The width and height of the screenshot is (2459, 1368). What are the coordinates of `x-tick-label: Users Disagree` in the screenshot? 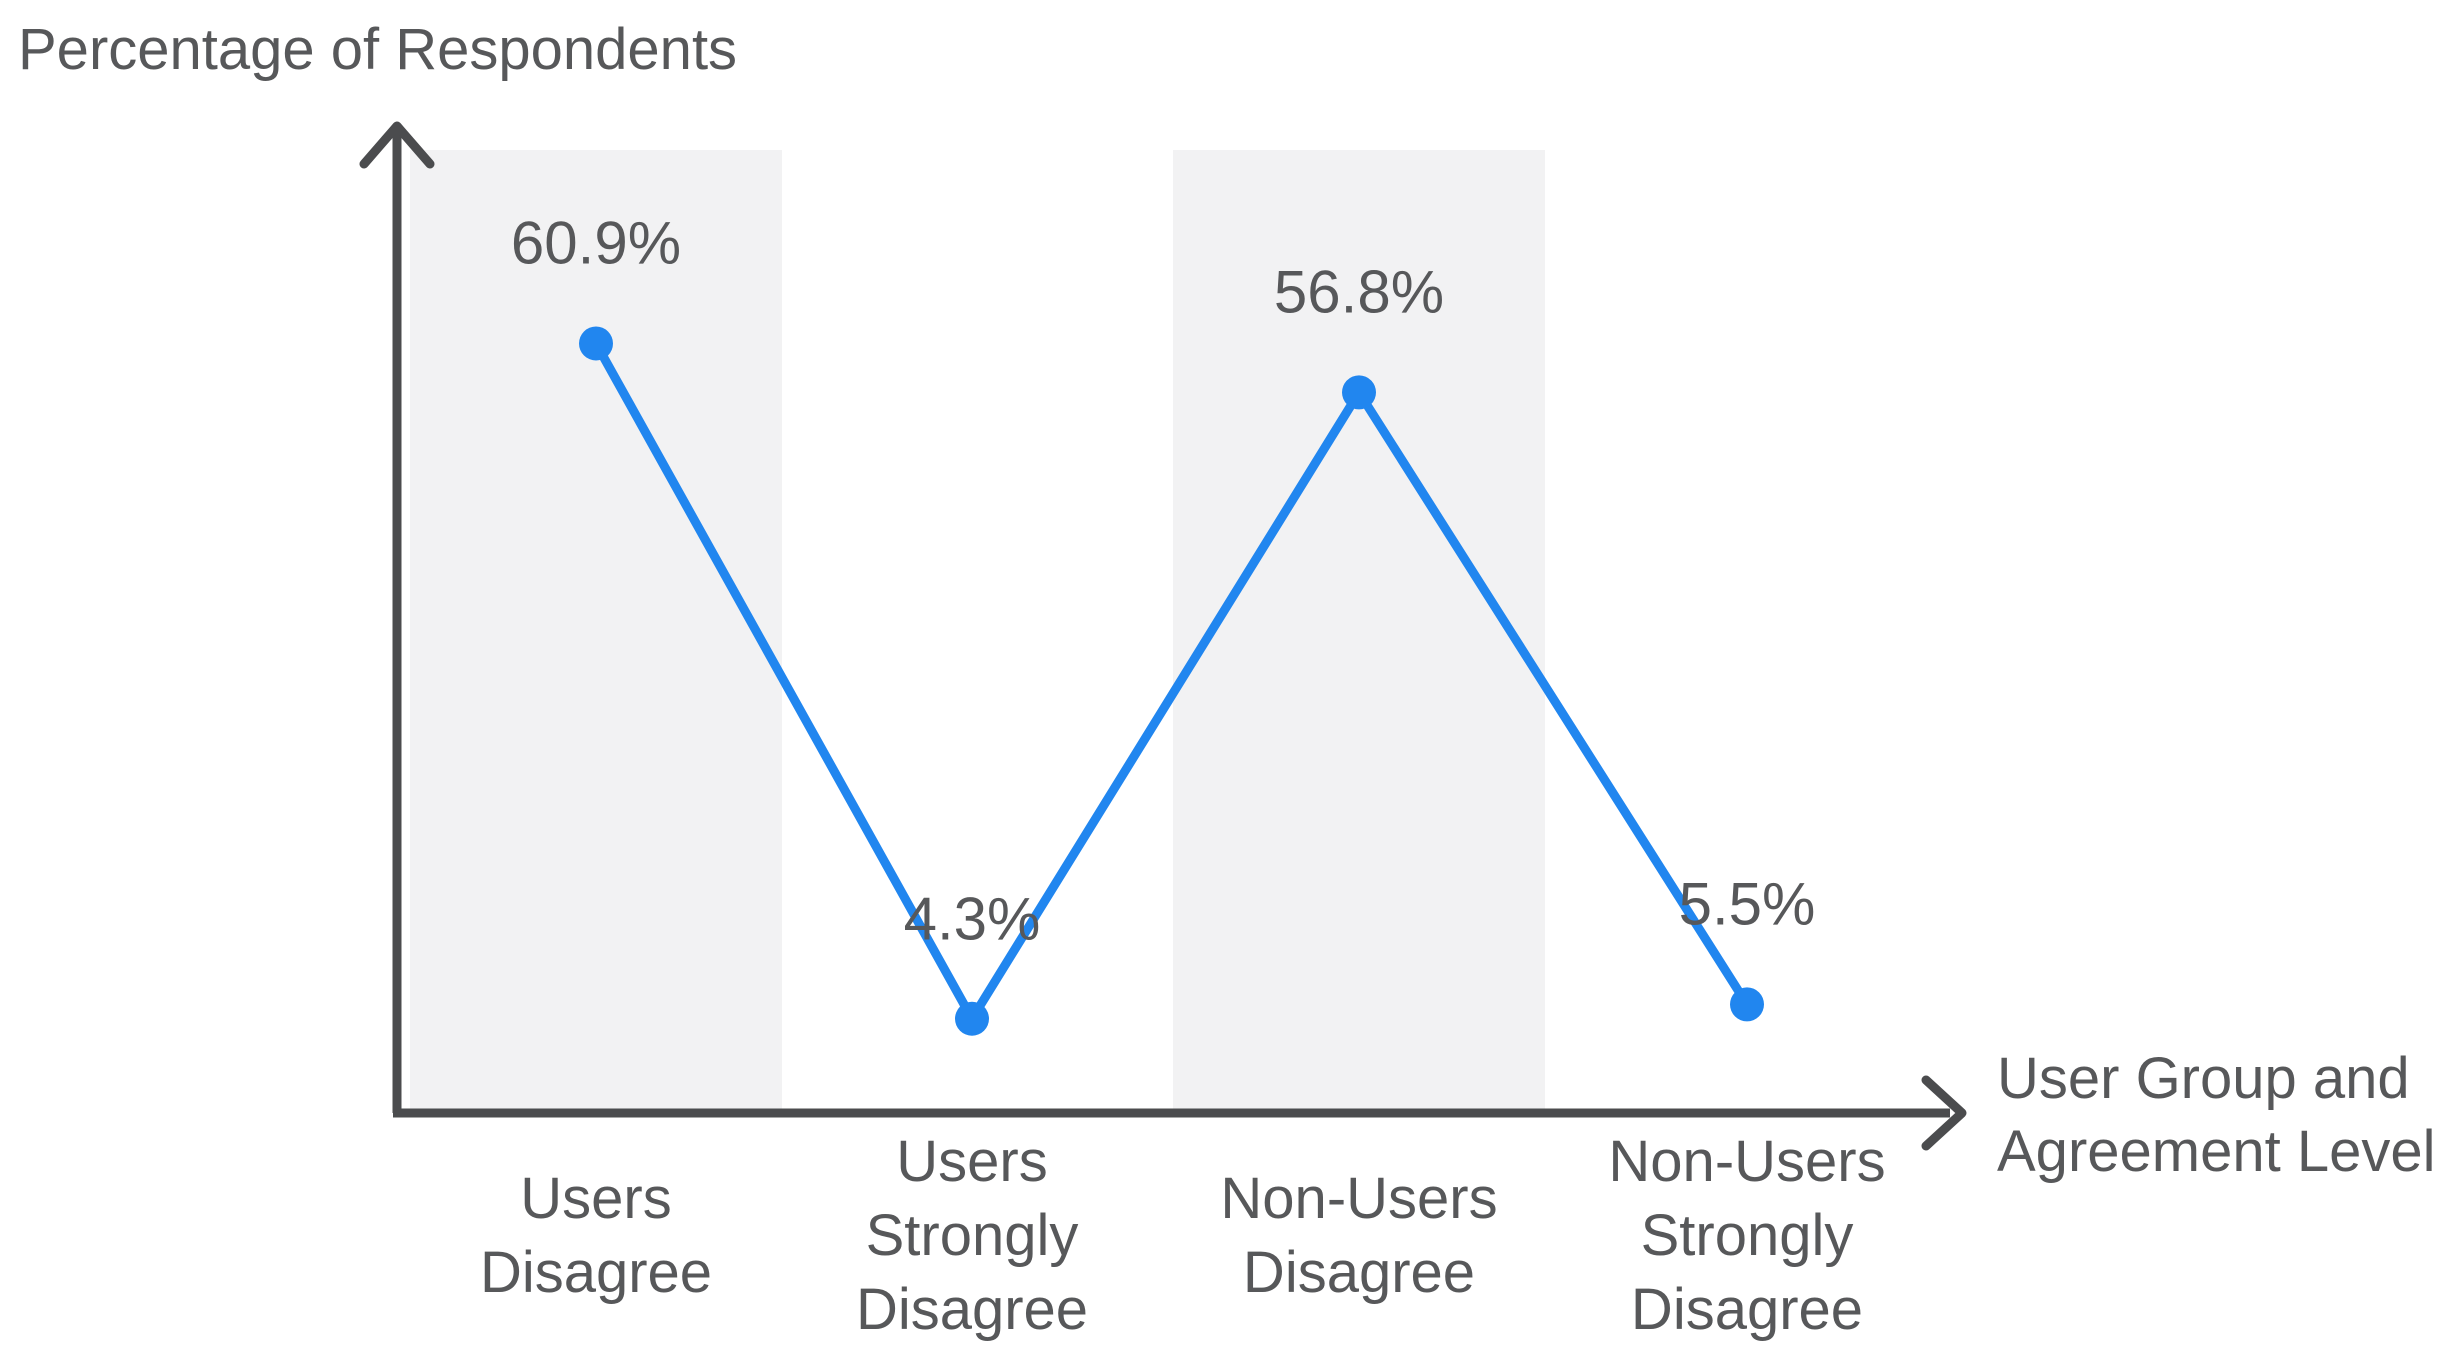 It's located at (596, 1235).